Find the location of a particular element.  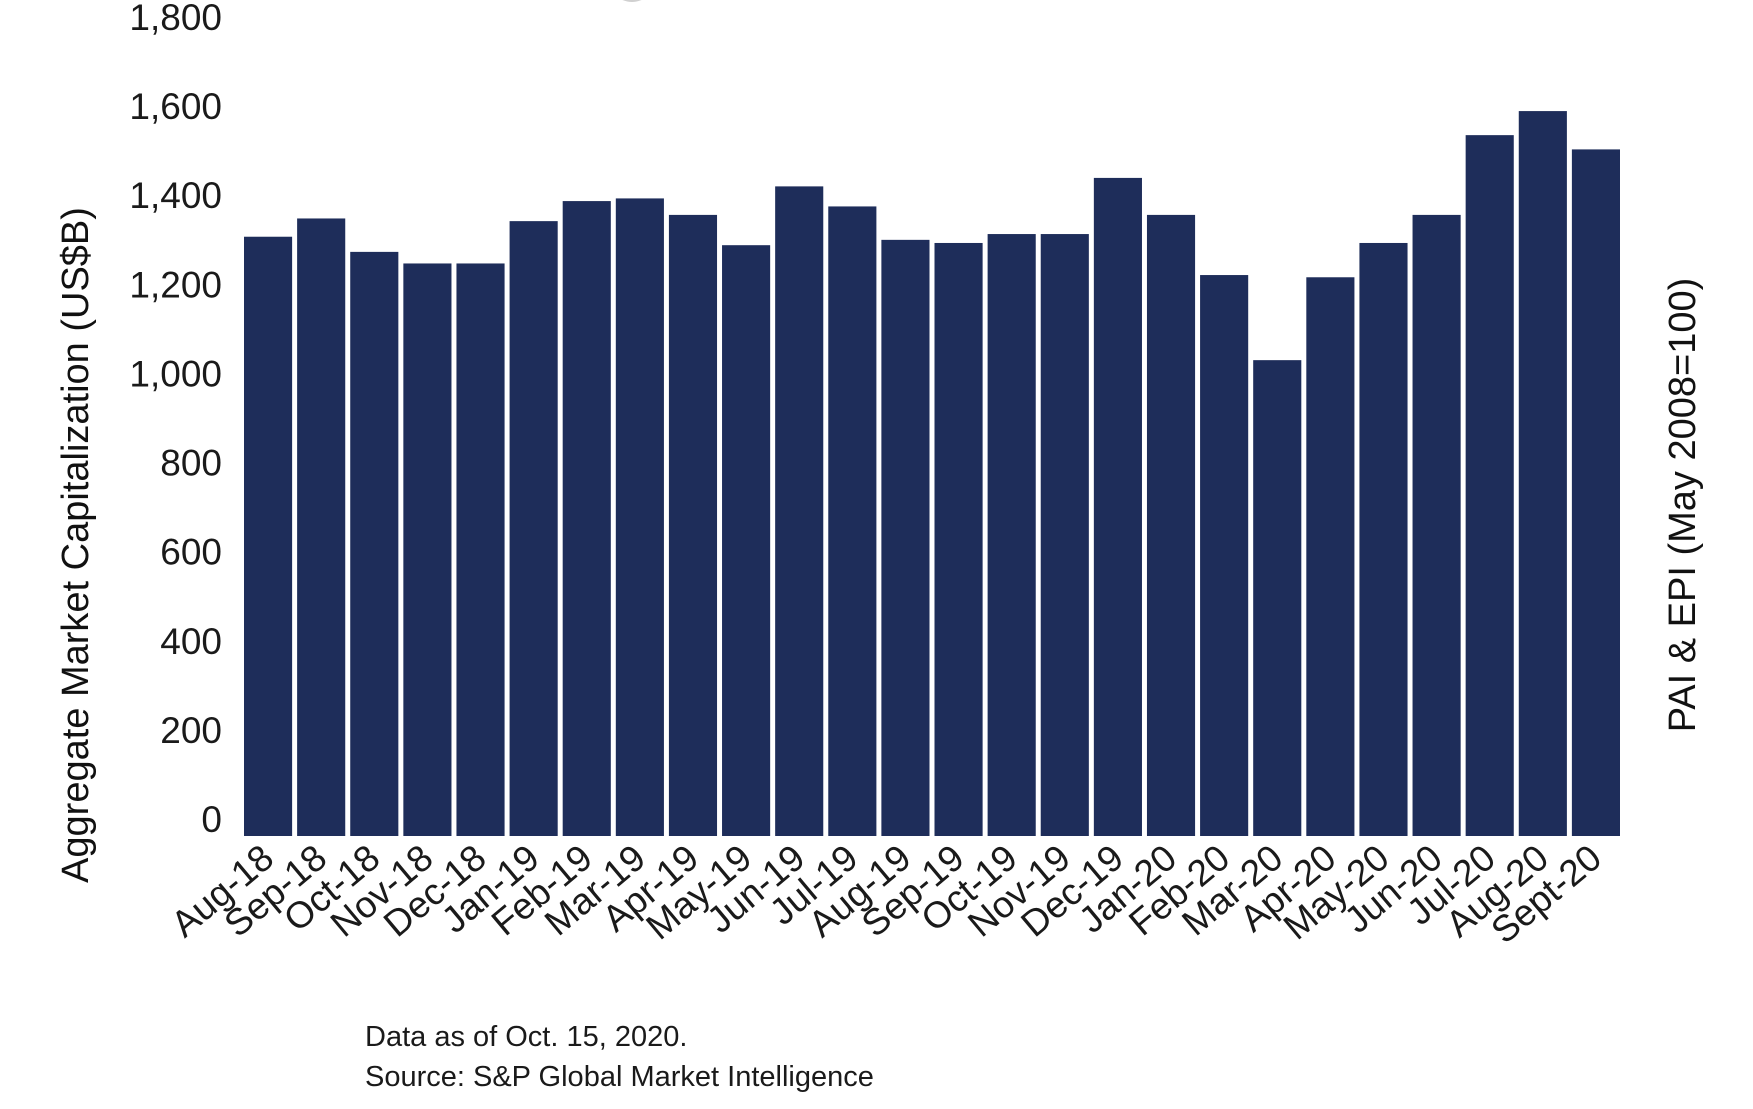

y-tick-label: 0 is located at coordinates (211, 819).